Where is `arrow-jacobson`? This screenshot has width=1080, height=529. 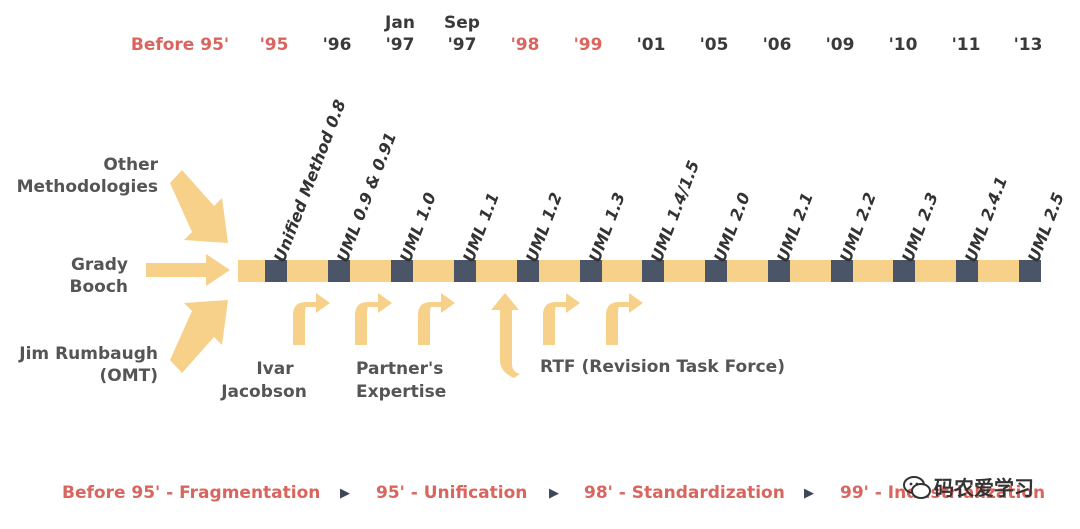
arrow-jacobson is located at coordinates (311, 319).